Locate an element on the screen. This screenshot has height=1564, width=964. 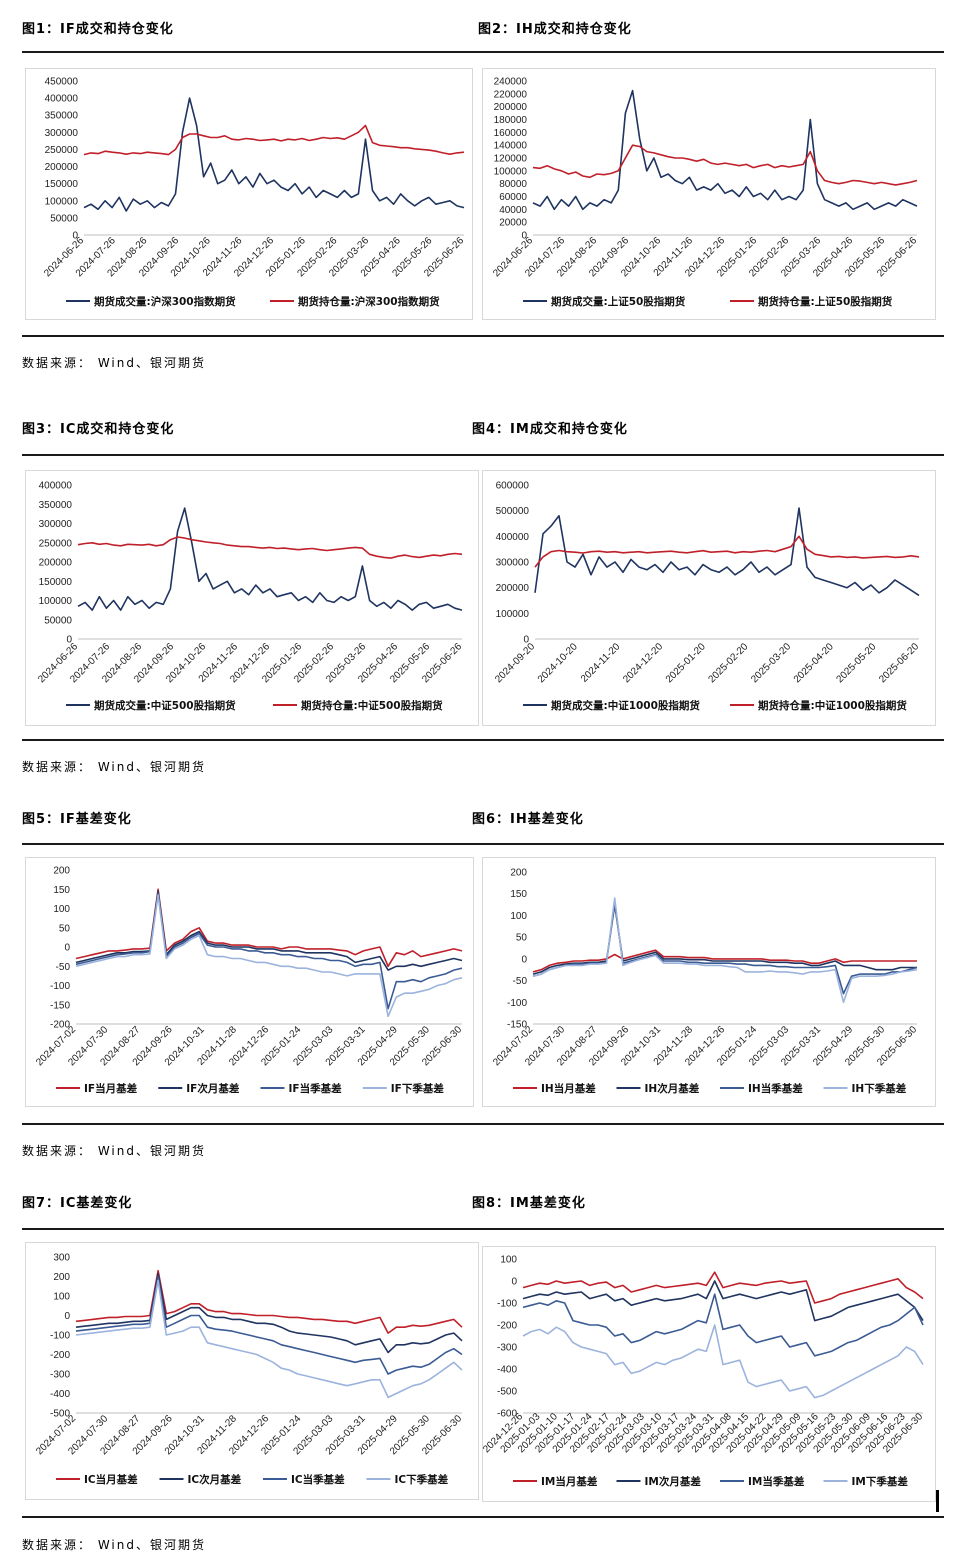
section-1-top-rule is located at coordinates (483, 52).